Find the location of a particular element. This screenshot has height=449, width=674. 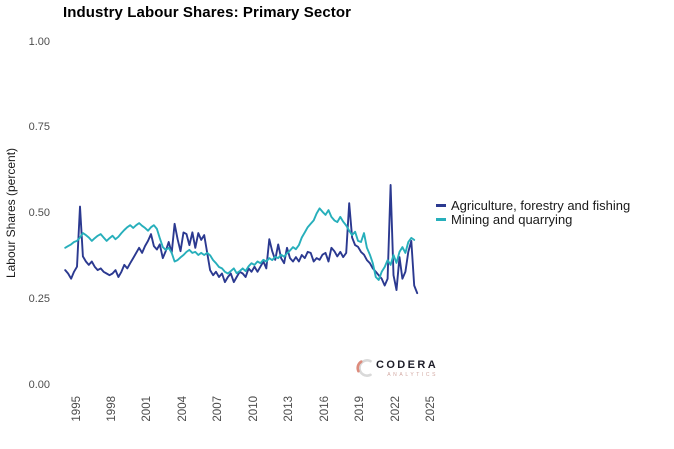

codera-logo-mark-icon is located at coordinates (364, 368).